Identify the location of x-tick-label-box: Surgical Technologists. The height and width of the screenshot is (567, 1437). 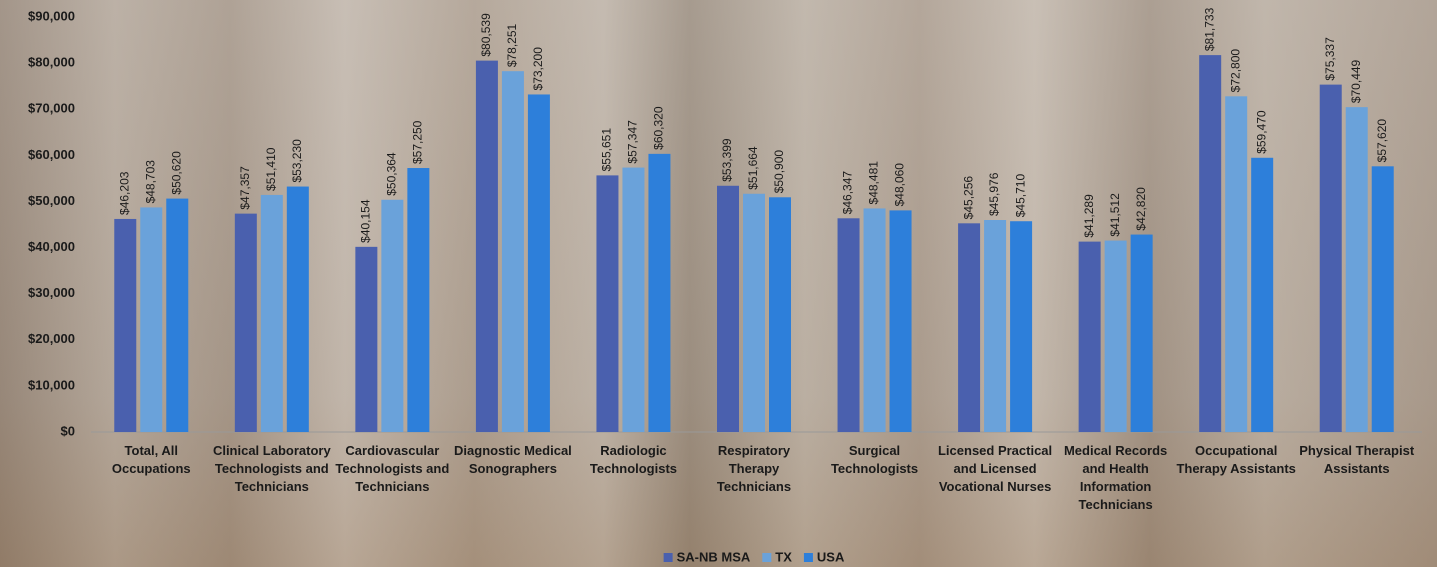
(874, 459).